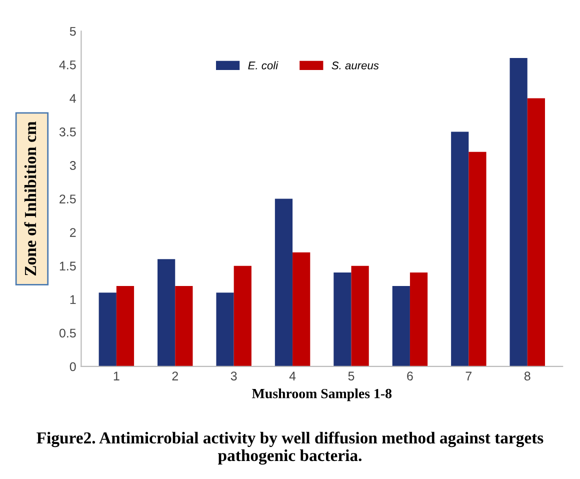 The width and height of the screenshot is (580, 479). What do you see at coordinates (73, 98) in the screenshot?
I see `y-tick-label: 4` at bounding box center [73, 98].